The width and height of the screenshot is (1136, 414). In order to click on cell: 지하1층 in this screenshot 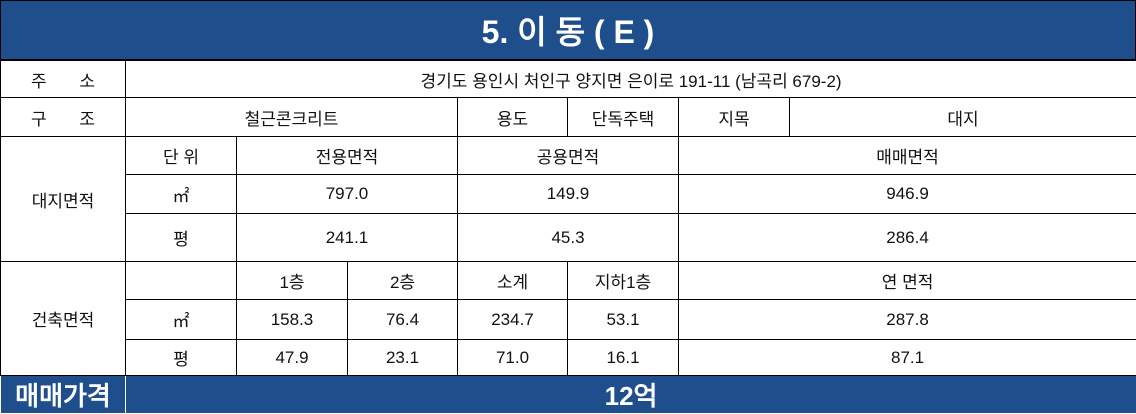, I will do `click(623, 280)`.